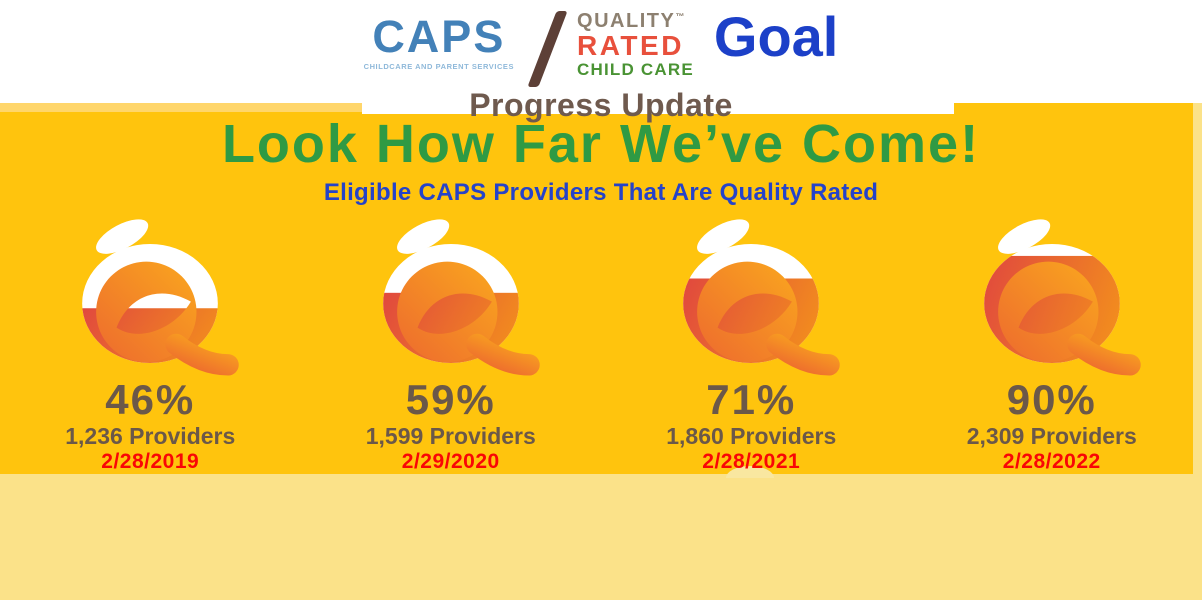 The width and height of the screenshot is (1202, 600). I want to click on gauge-2020: 59% 1,599 Providers 2/29/2020, so click(451, 345).